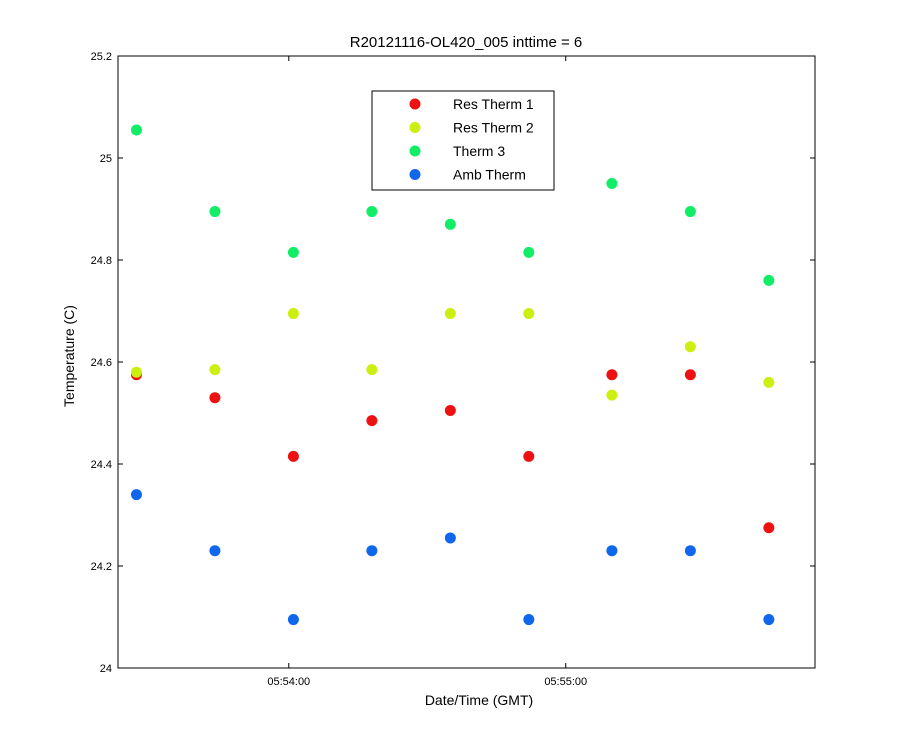 The height and width of the screenshot is (750, 900). Describe the element at coordinates (106, 669) in the screenshot. I see `y-tick-label: 24` at that location.